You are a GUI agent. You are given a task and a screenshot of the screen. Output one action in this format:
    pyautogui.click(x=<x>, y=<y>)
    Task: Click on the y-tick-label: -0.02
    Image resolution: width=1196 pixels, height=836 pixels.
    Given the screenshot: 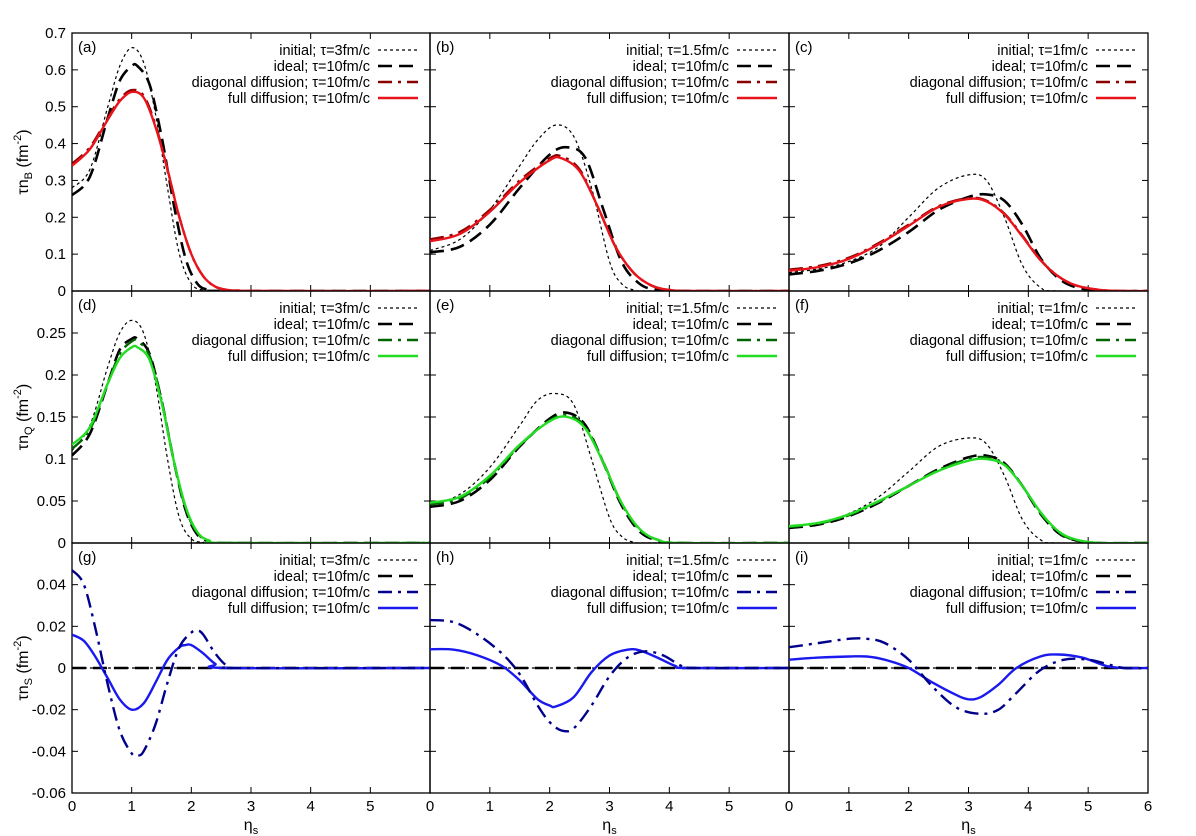 What is the action you would take?
    pyautogui.click(x=49, y=710)
    